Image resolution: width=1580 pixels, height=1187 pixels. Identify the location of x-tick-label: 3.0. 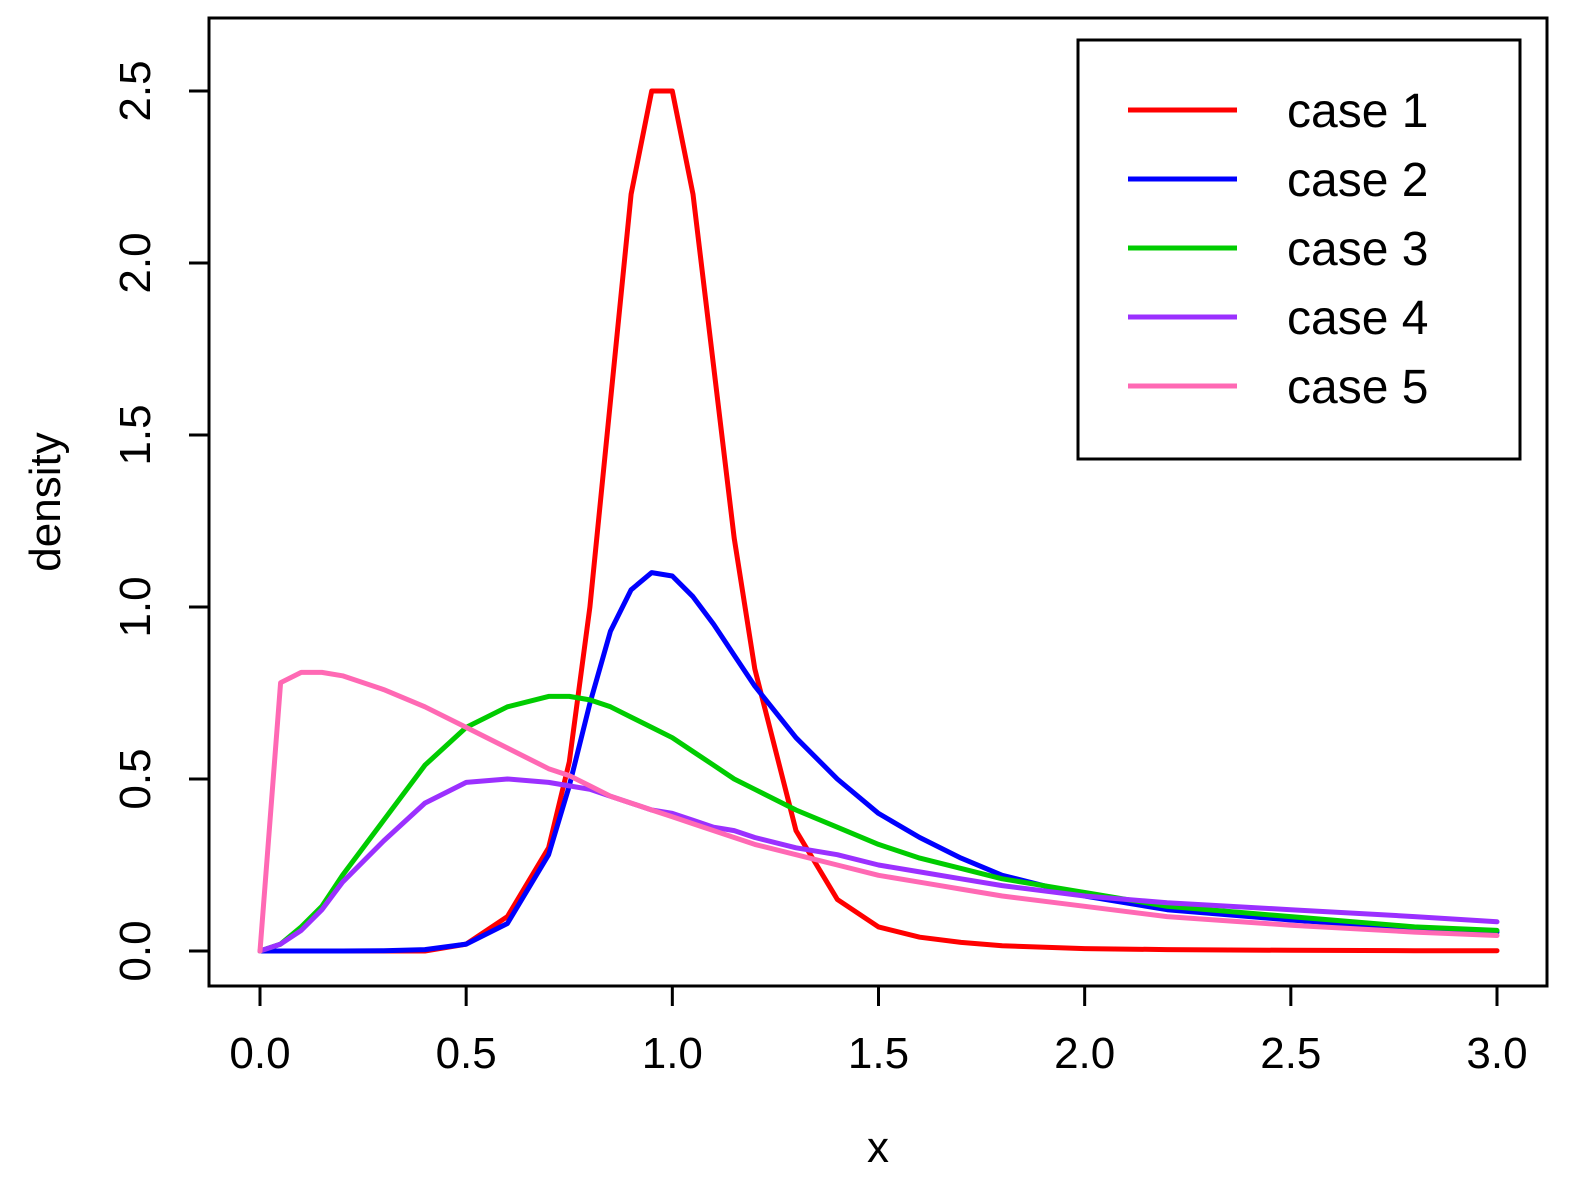
(1496, 1053).